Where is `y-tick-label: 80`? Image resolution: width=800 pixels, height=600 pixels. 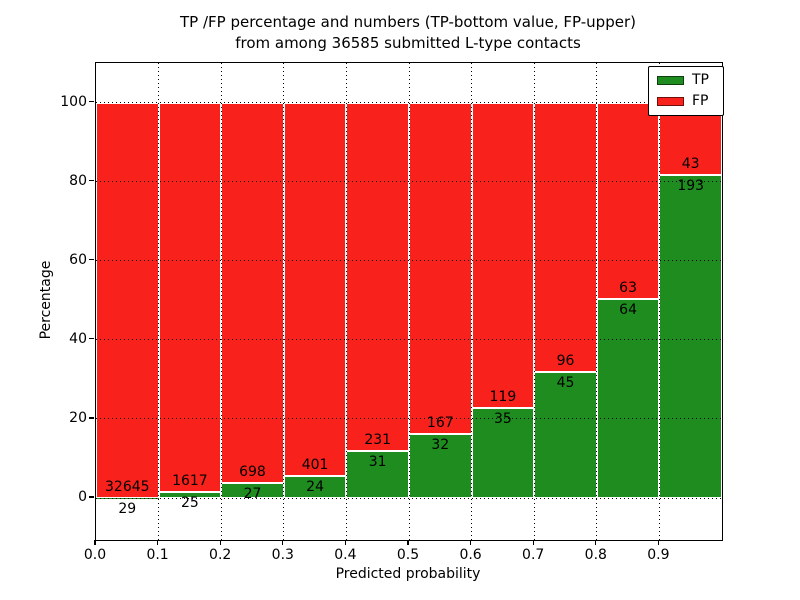
y-tick-label: 80 is located at coordinates (78, 180).